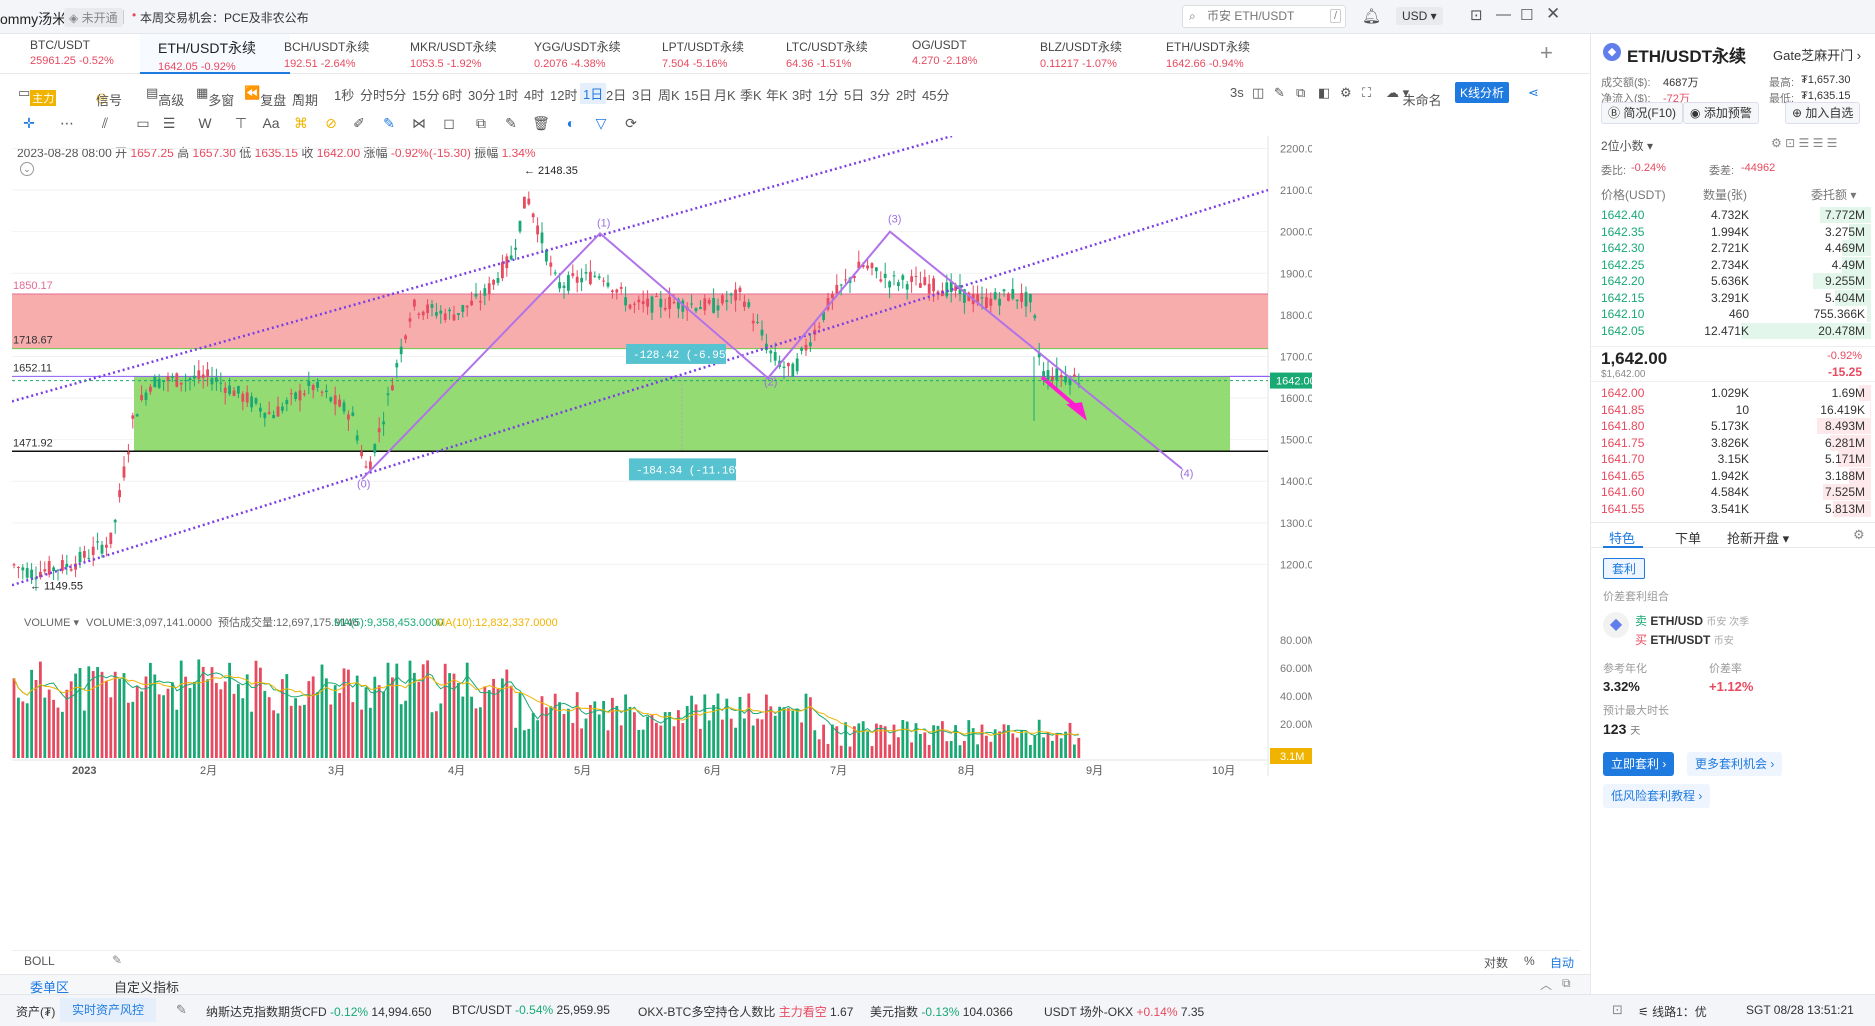  I want to click on ask-row: 1642.40 4.732K 7.772M, so click(1736, 215).